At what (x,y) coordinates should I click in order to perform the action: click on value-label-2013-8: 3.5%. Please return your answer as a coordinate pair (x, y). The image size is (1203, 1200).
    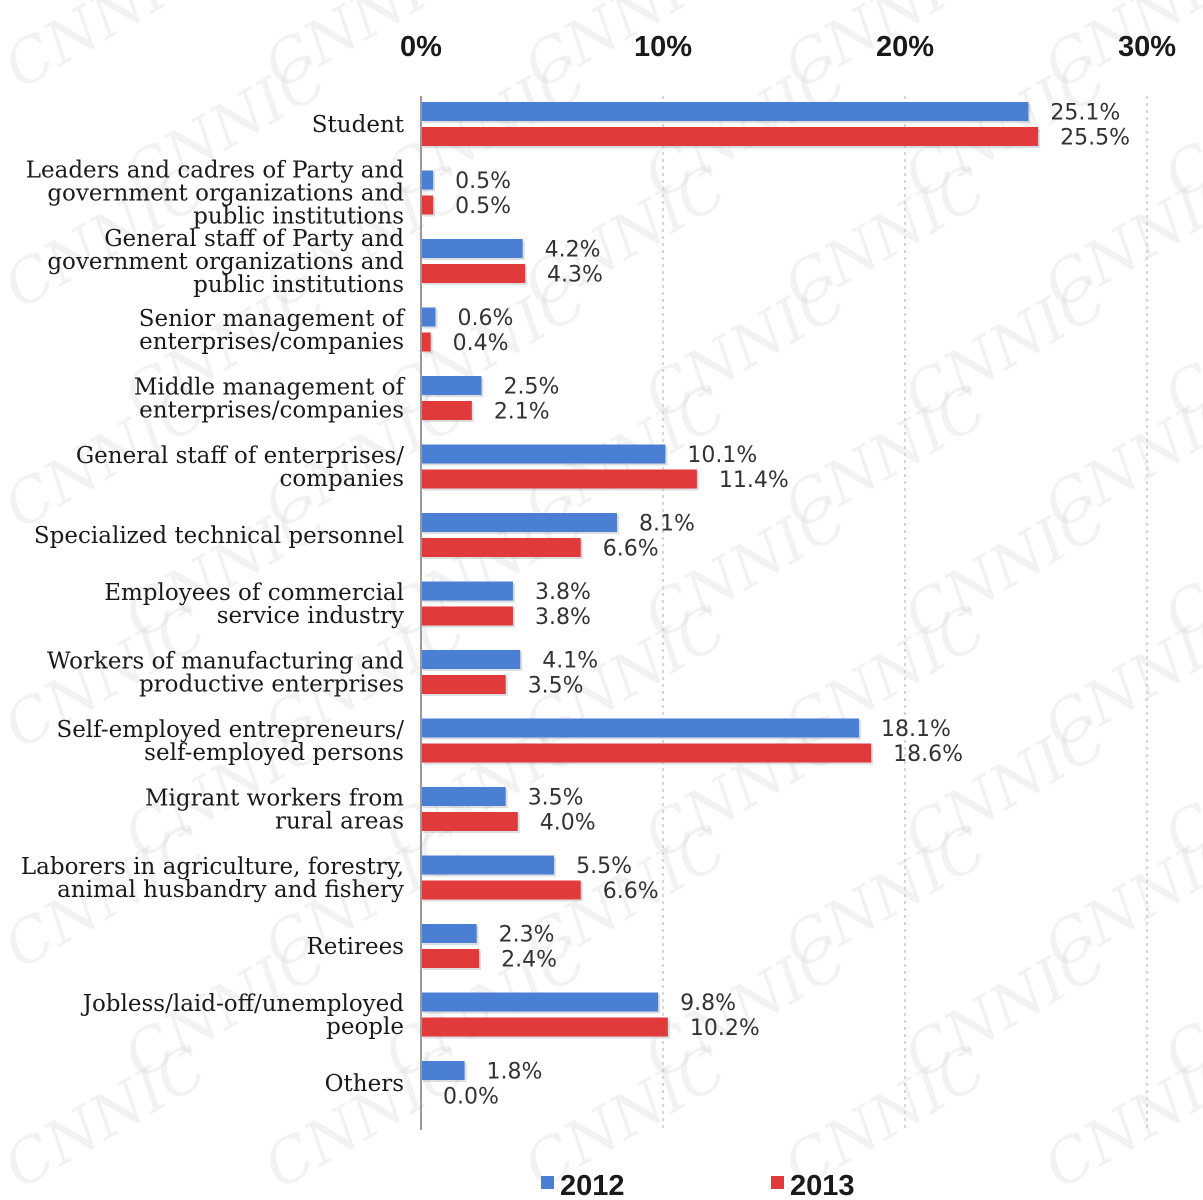
    Looking at the image, I should click on (556, 686).